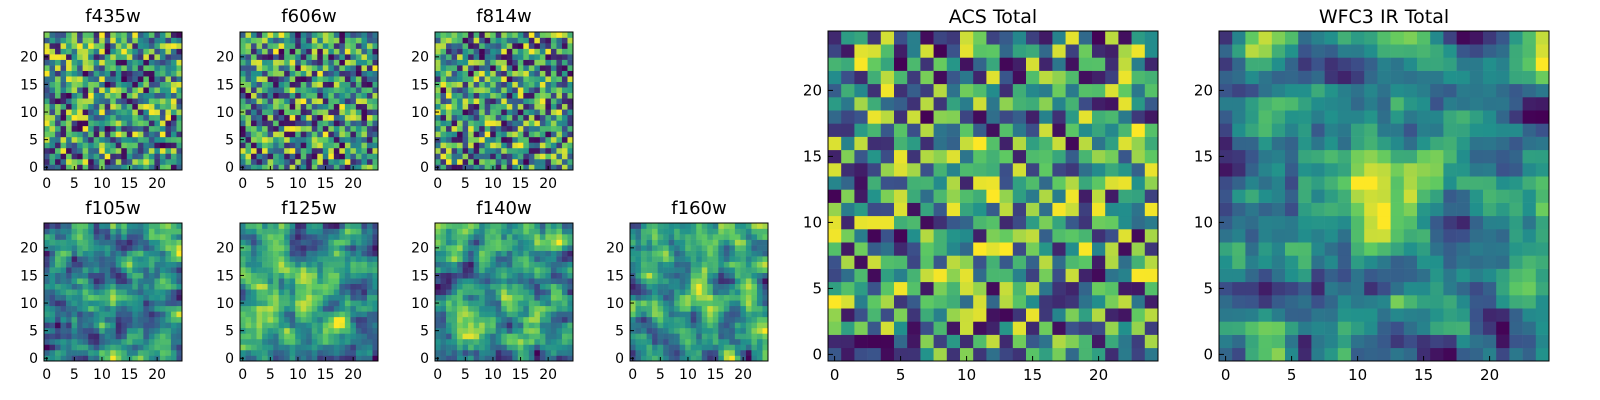  I want to click on y-tick-label: 5, so click(424, 141).